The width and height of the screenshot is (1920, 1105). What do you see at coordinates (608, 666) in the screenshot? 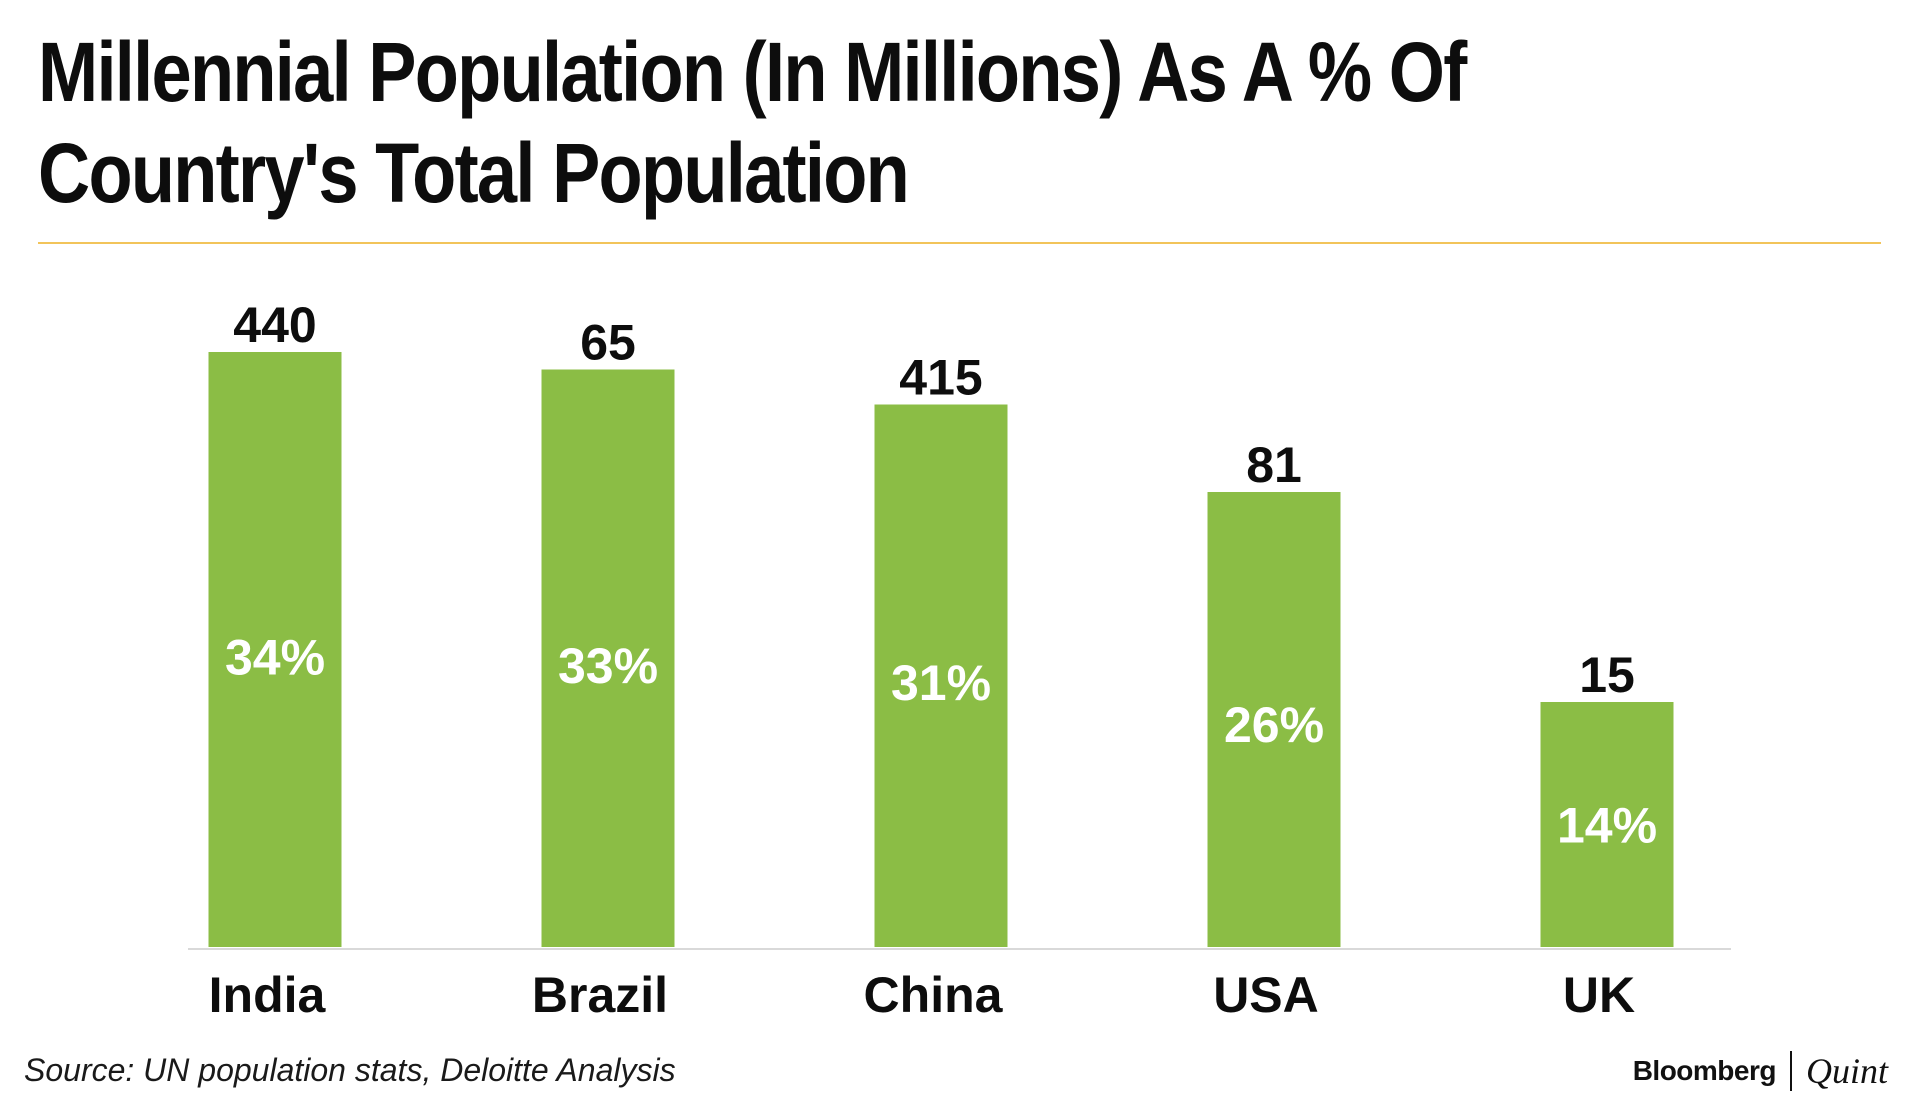
I see `percent-label-brazil: 33%` at bounding box center [608, 666].